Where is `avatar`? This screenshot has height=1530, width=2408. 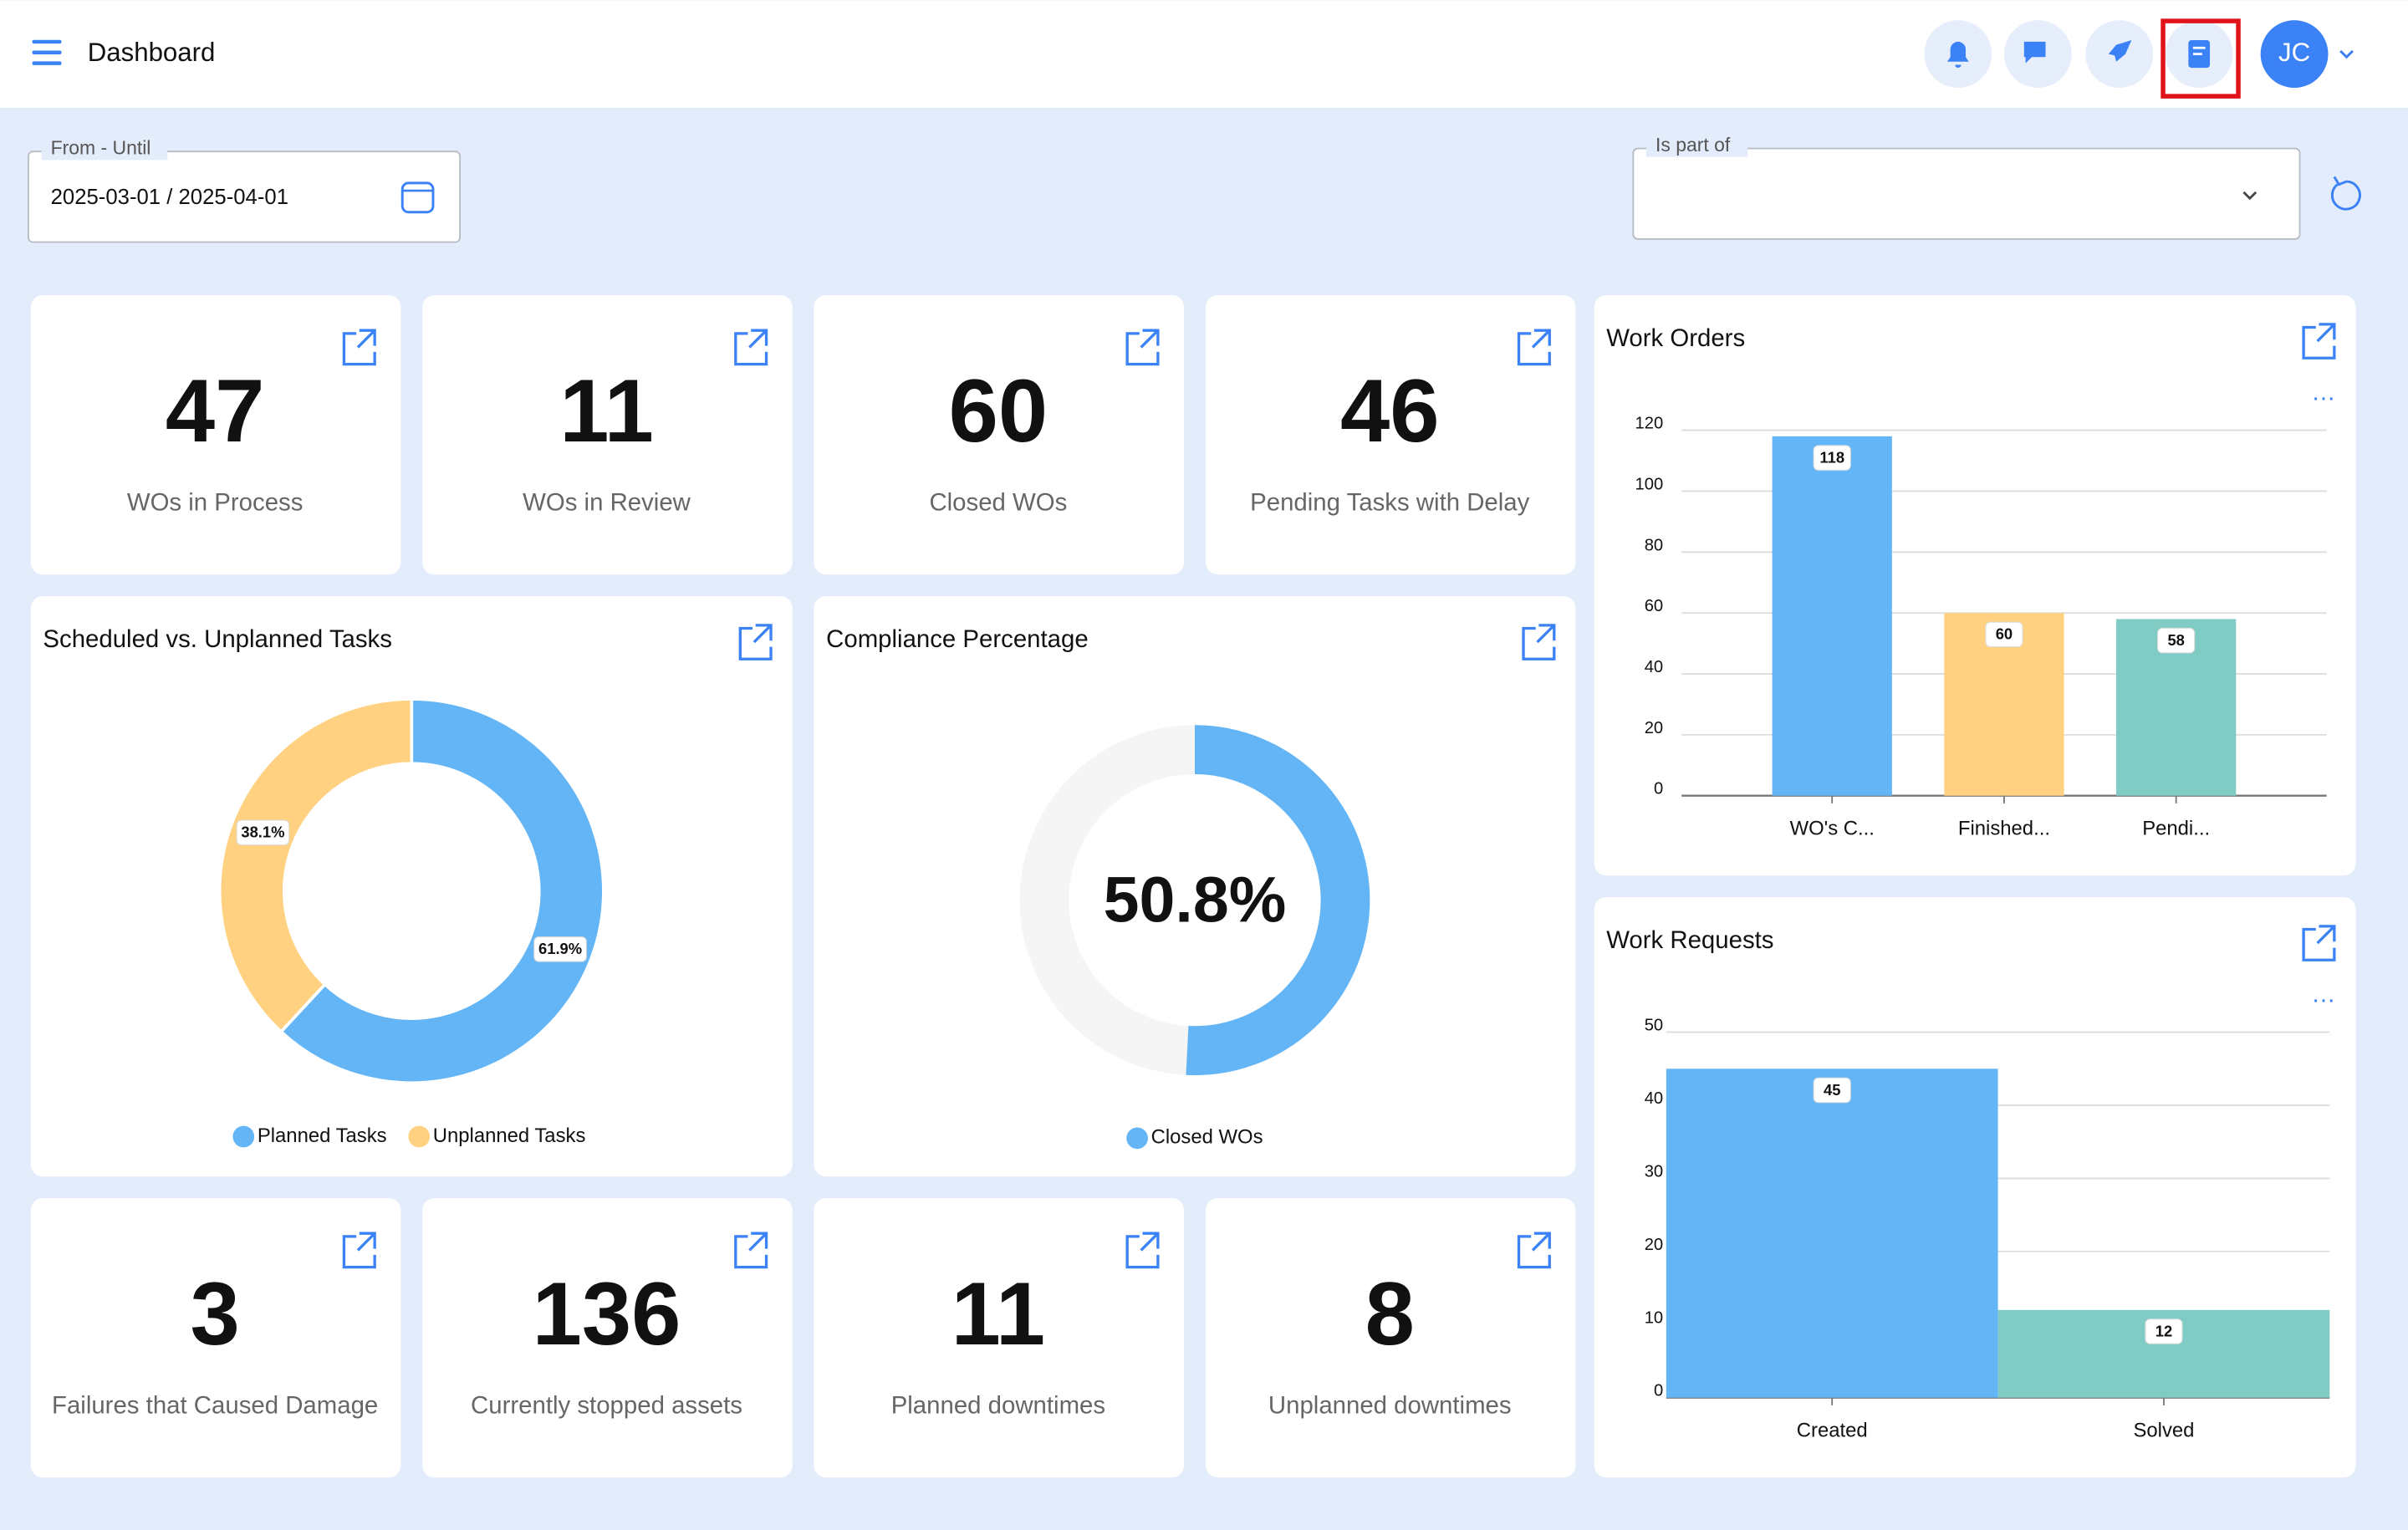 avatar is located at coordinates (2294, 54).